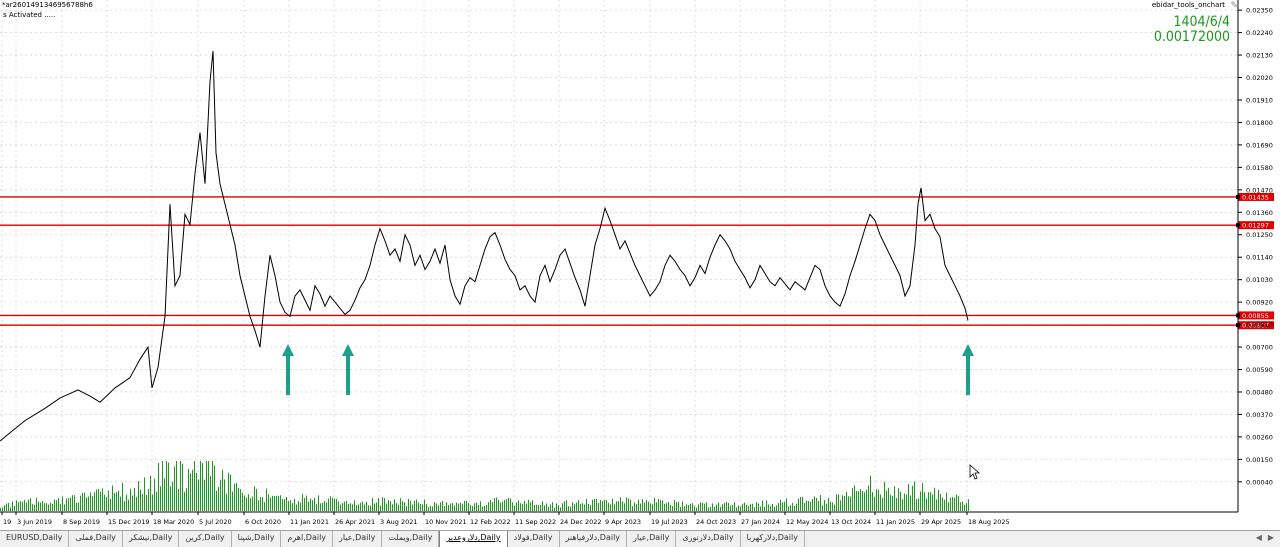  What do you see at coordinates (307, 539) in the screenshot?
I see `chart-tab: اهرم,Daily` at bounding box center [307, 539].